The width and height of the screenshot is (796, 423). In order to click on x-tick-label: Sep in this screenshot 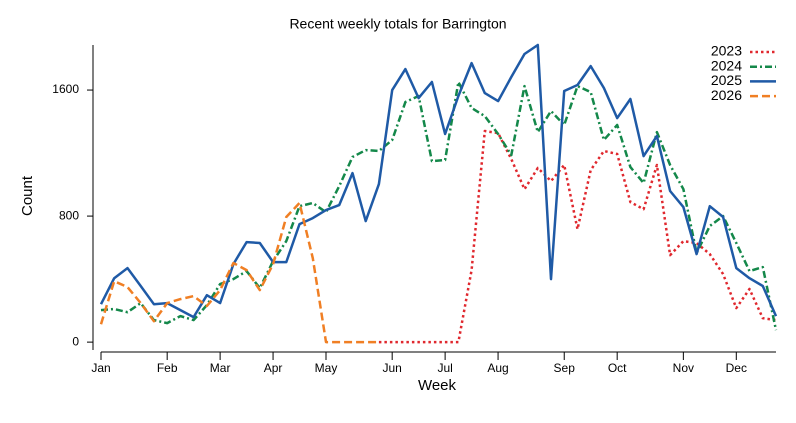, I will do `click(565, 368)`.